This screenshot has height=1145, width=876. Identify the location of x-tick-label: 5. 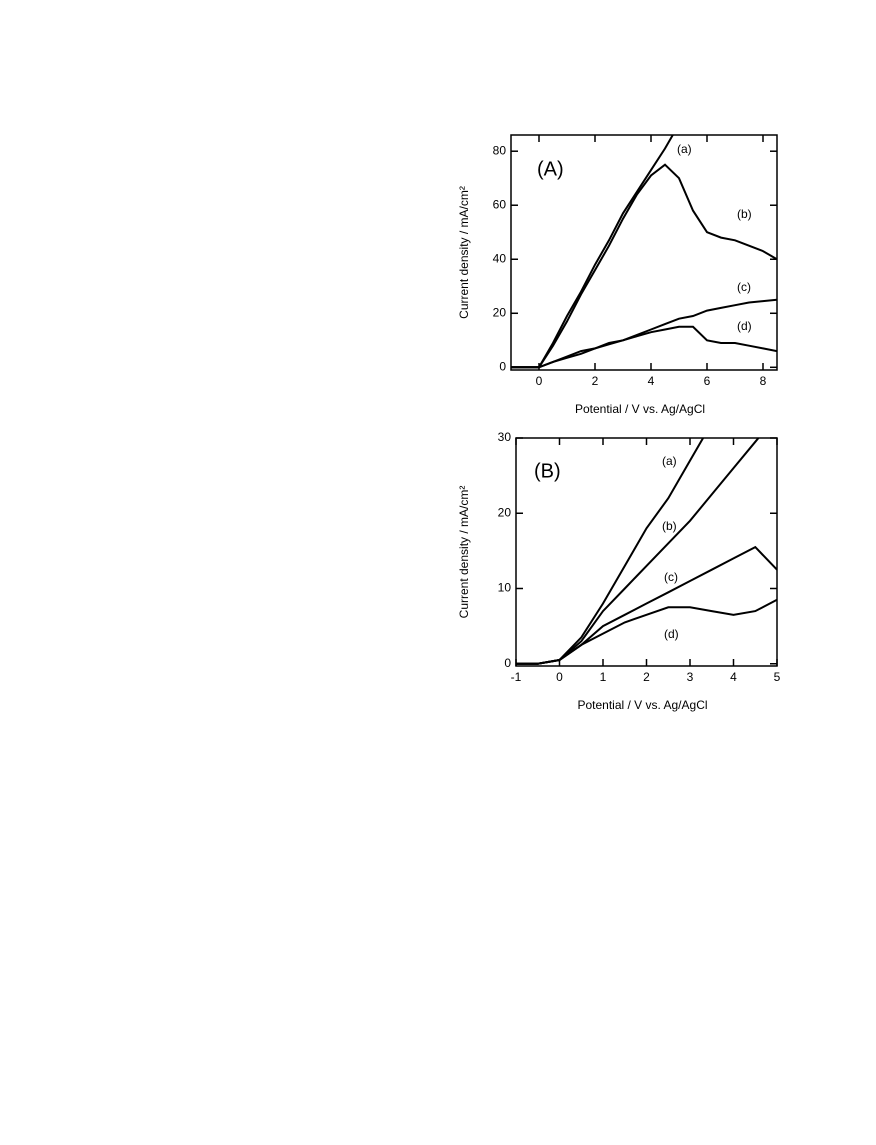
(777, 677).